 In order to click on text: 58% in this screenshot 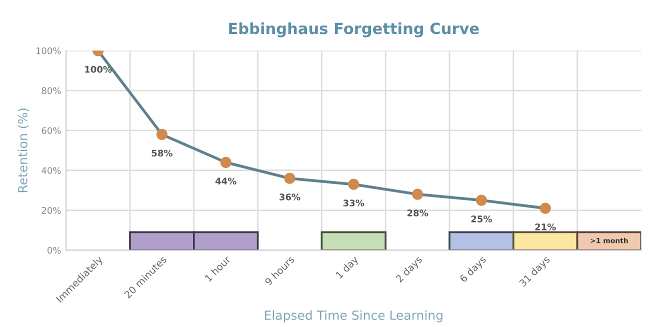, I will do `click(162, 153)`.